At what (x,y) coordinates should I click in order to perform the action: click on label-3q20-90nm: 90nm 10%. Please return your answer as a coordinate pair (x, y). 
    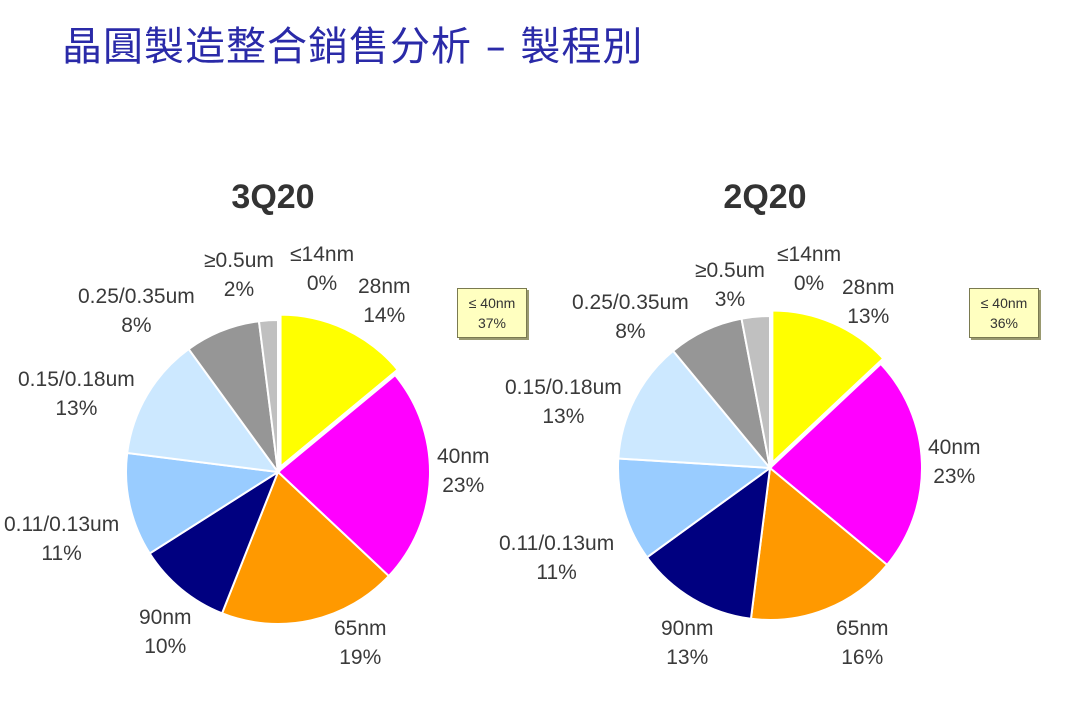
    Looking at the image, I should click on (165, 632).